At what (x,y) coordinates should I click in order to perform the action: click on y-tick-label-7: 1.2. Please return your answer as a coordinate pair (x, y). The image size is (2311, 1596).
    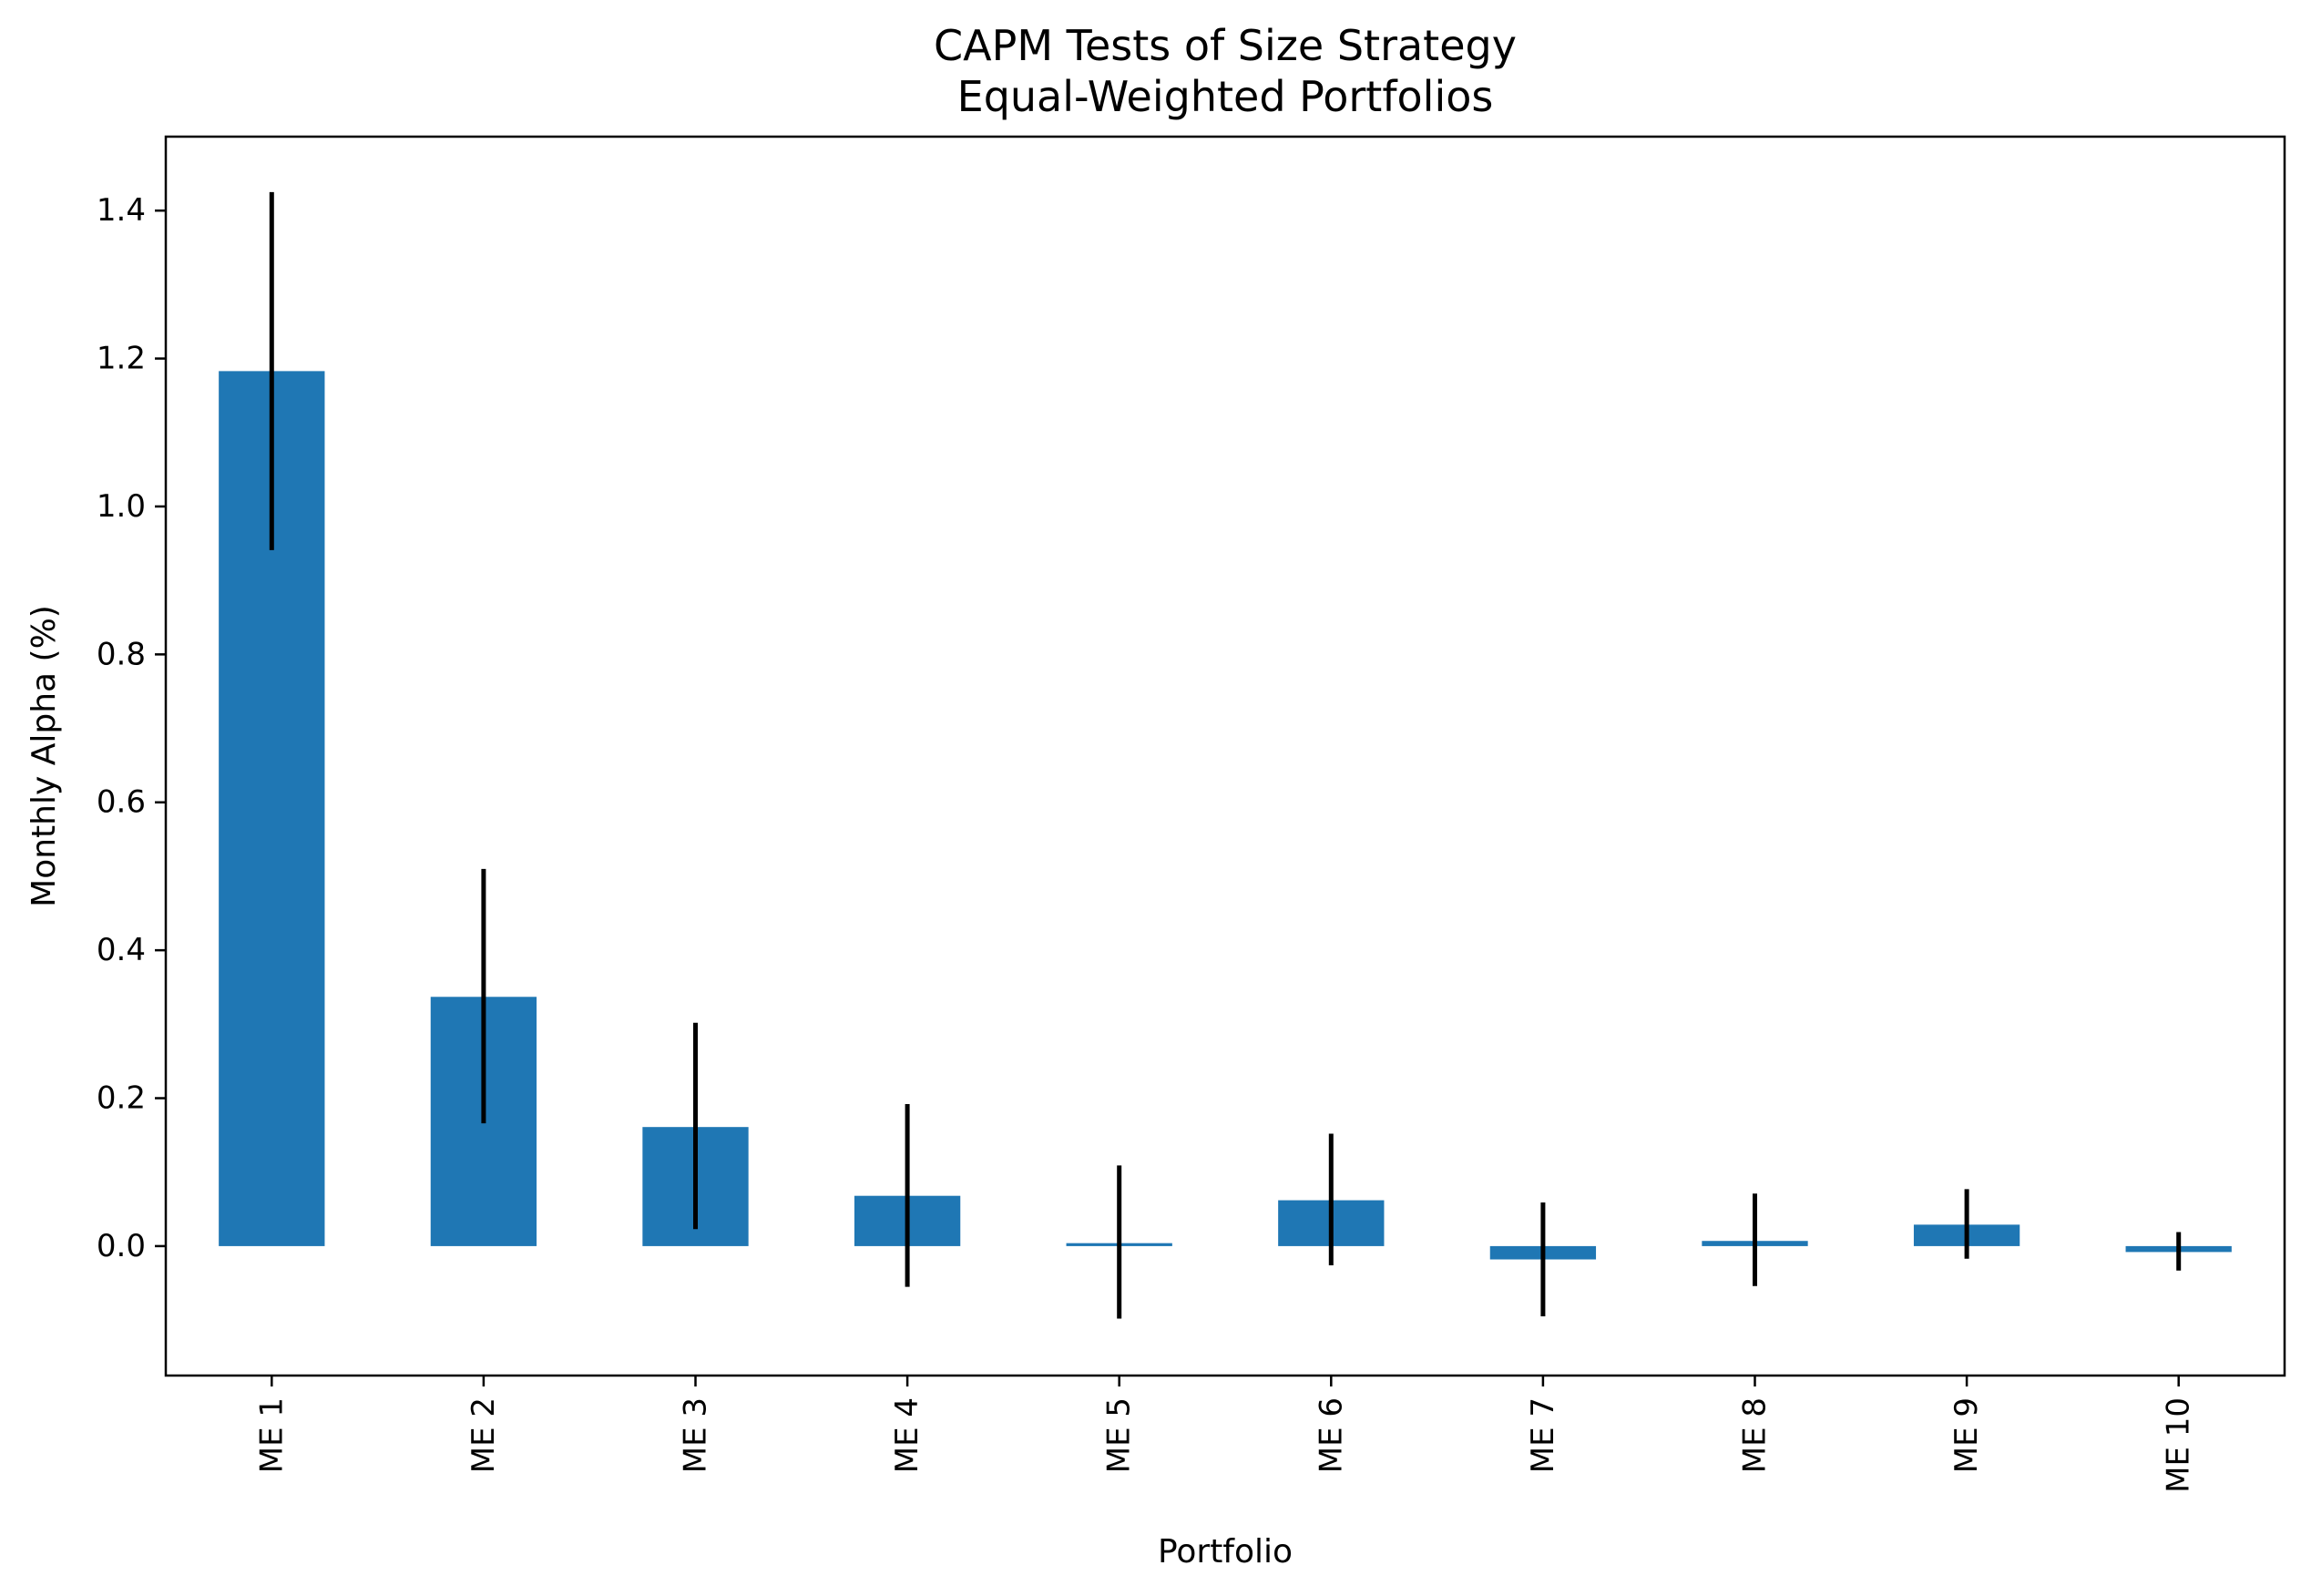
    Looking at the image, I should click on (121, 359).